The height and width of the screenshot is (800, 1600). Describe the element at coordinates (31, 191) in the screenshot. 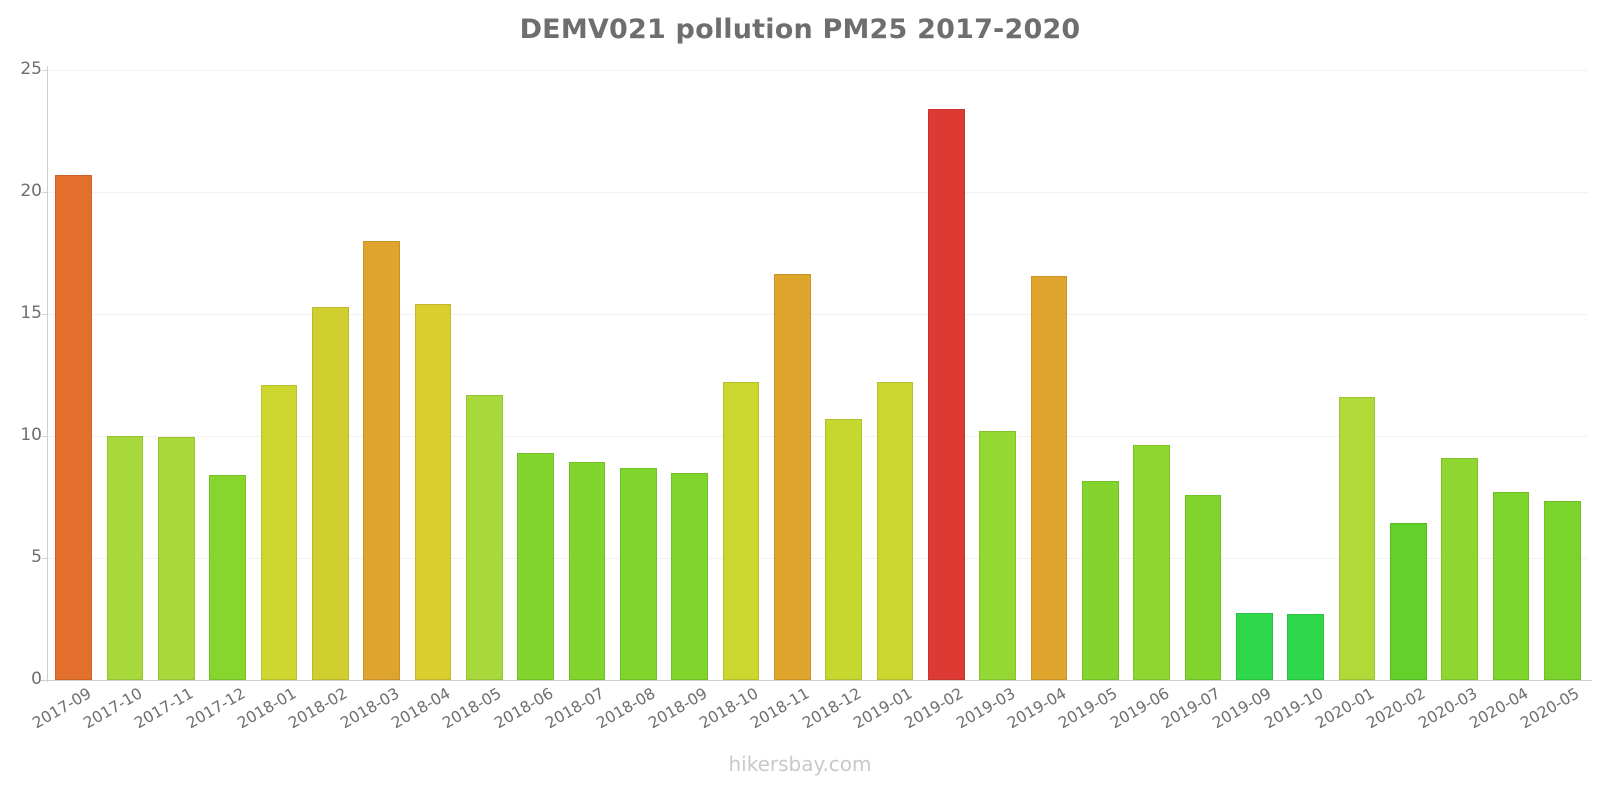

I see `y-axis-tick-label: 20` at that location.